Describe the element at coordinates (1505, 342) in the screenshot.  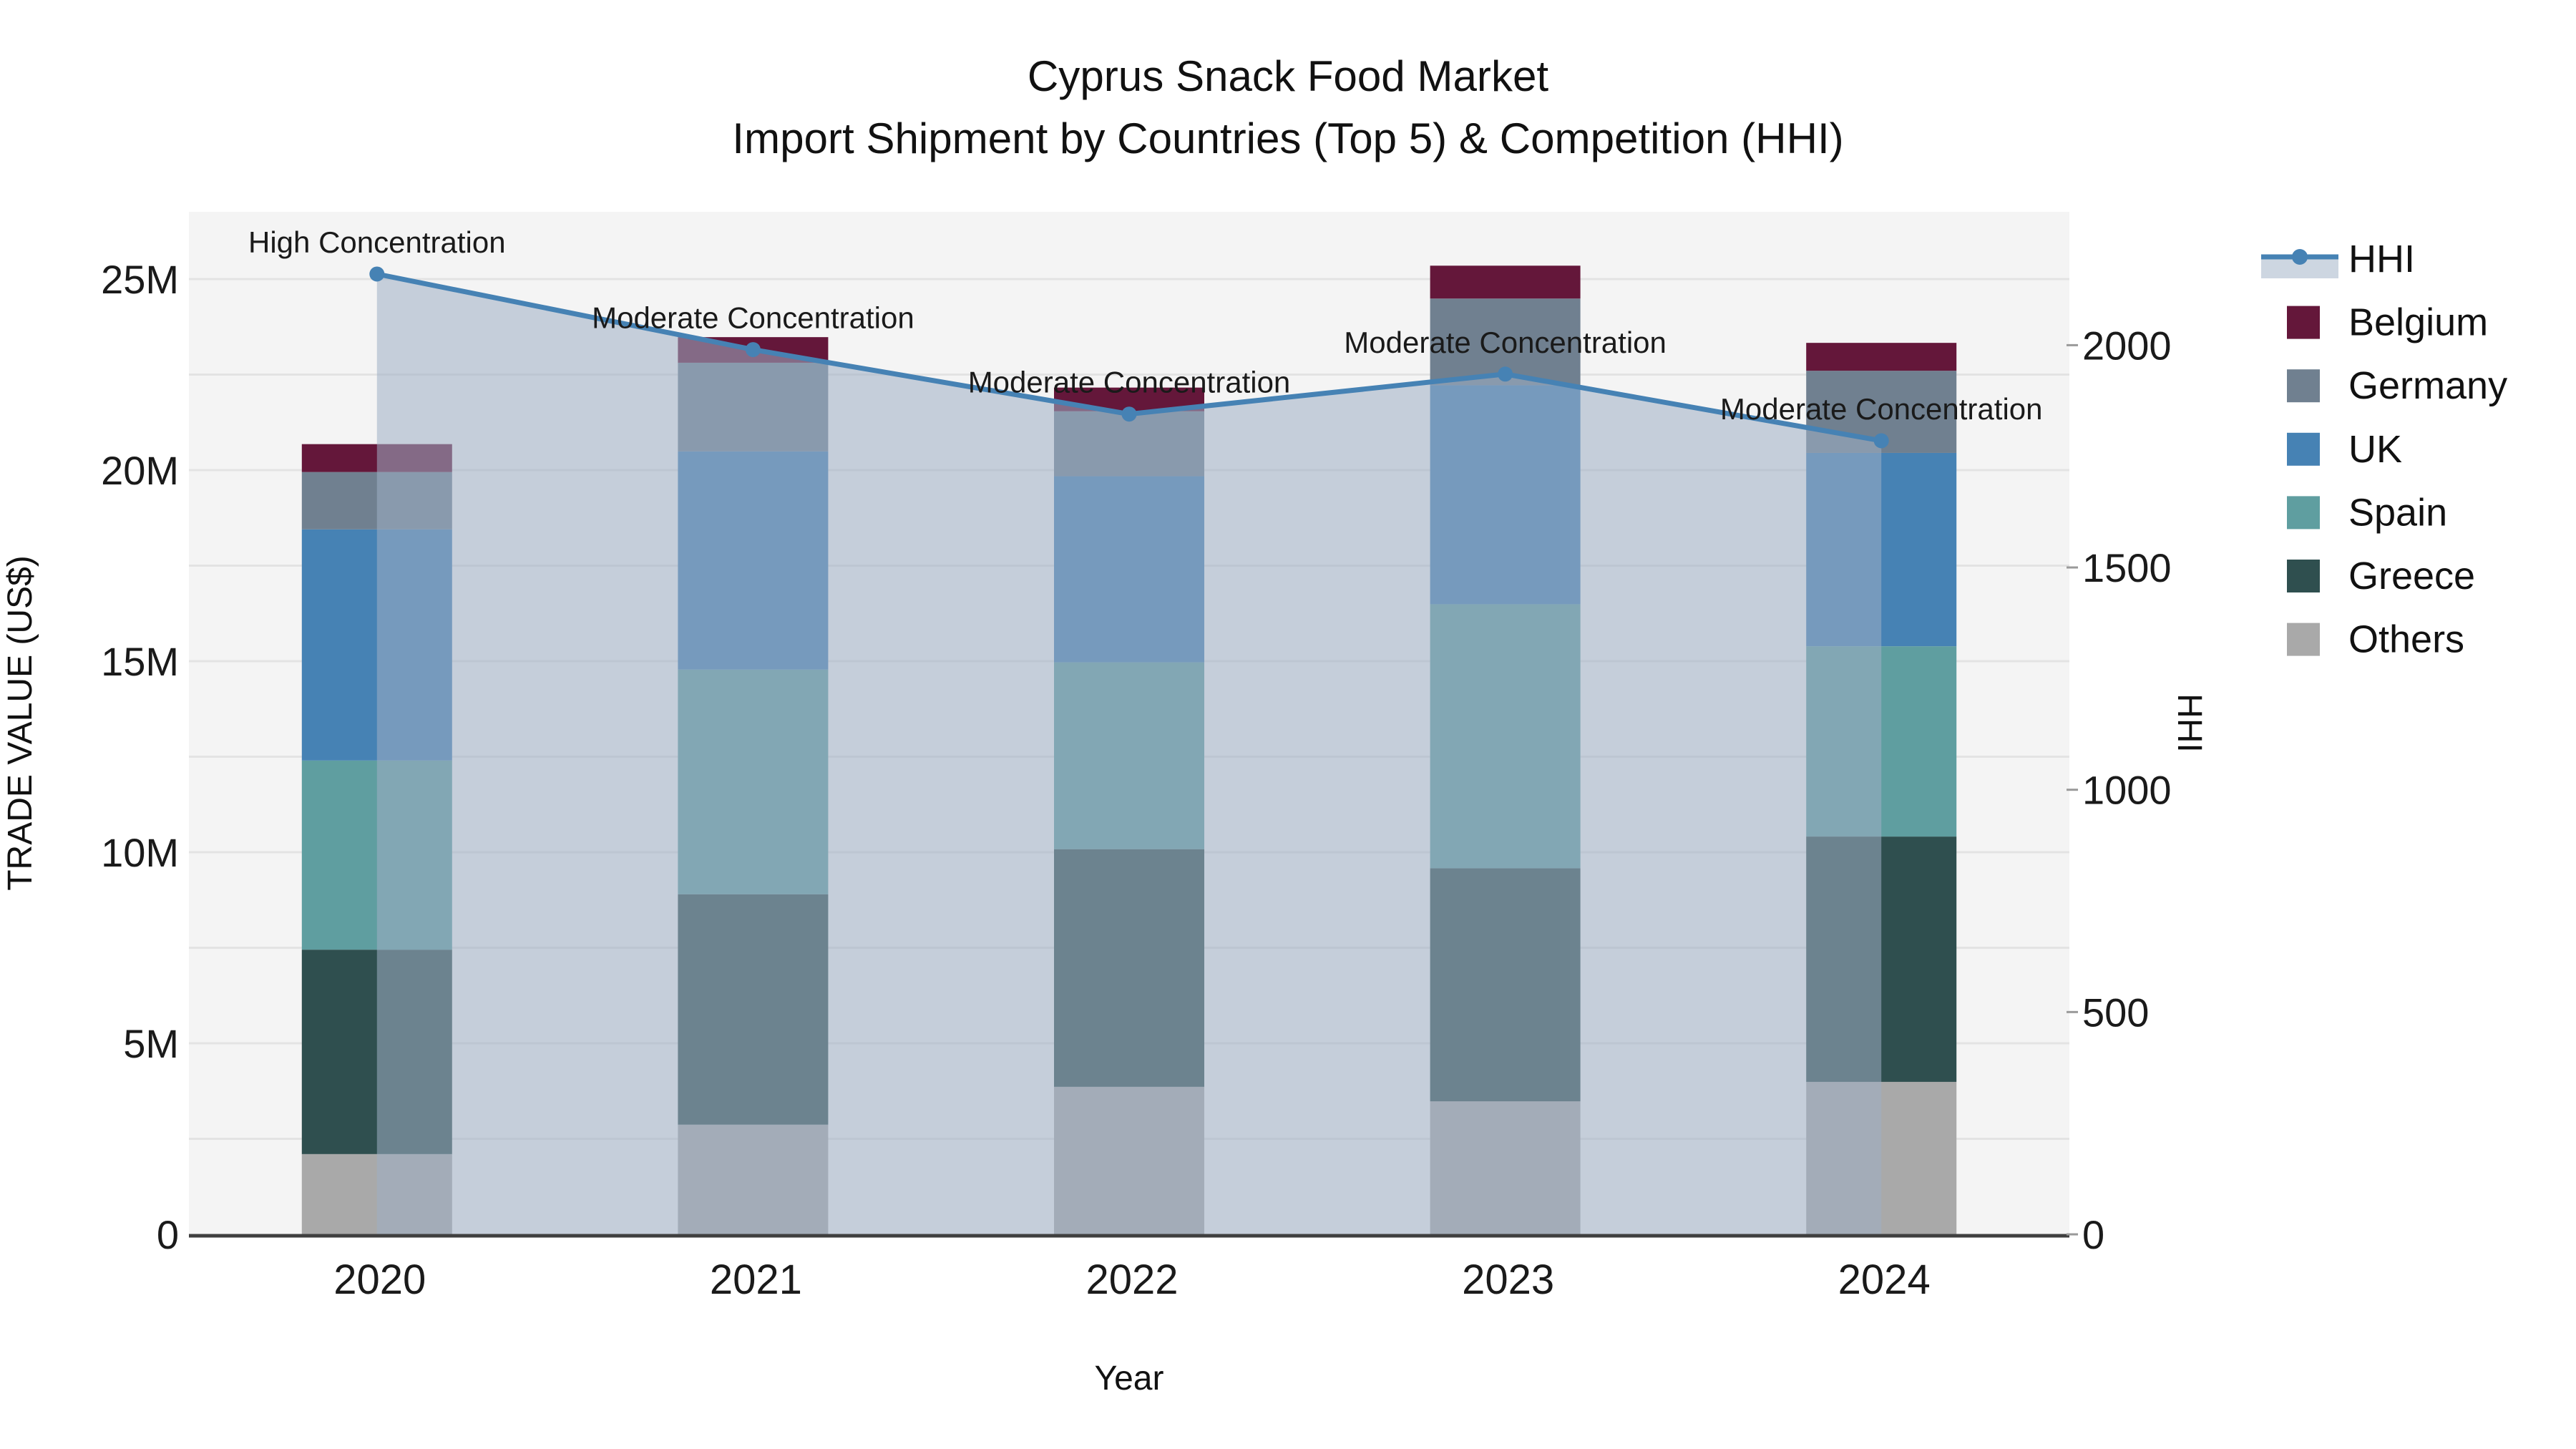
I see `annotation-2023: Moderate Concentration` at that location.